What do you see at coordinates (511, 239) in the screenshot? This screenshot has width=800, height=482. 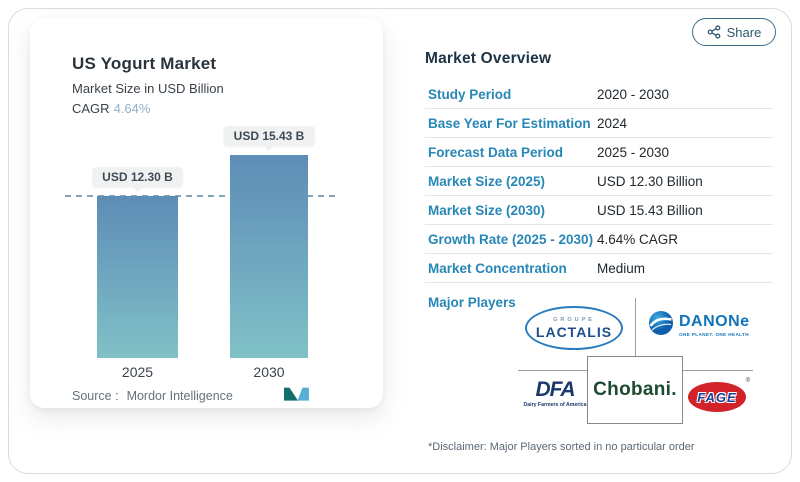 I see `row-label: Growth Rate (2025 - 2030)` at bounding box center [511, 239].